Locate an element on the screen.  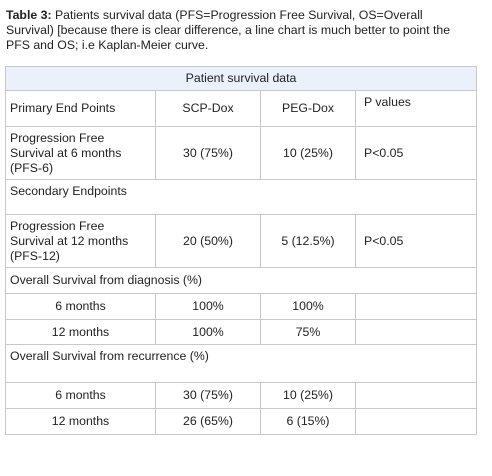
table-cell: Overall Survival from recurrence (%) is located at coordinates (241, 363).